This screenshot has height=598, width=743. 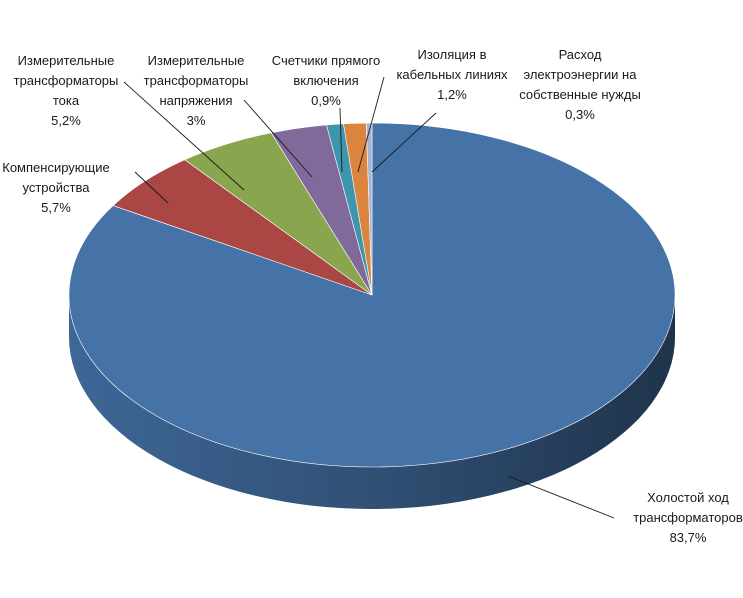 What do you see at coordinates (688, 537) in the screenshot?
I see `slice-value-label: 83,7%` at bounding box center [688, 537].